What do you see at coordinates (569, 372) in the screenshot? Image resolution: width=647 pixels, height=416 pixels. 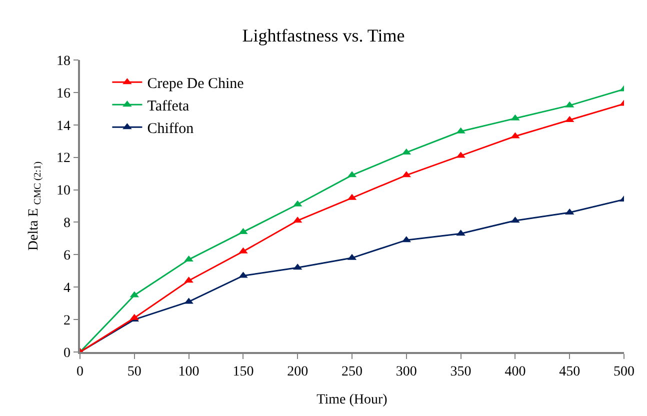 I see `x-tick-label: 450` at bounding box center [569, 372].